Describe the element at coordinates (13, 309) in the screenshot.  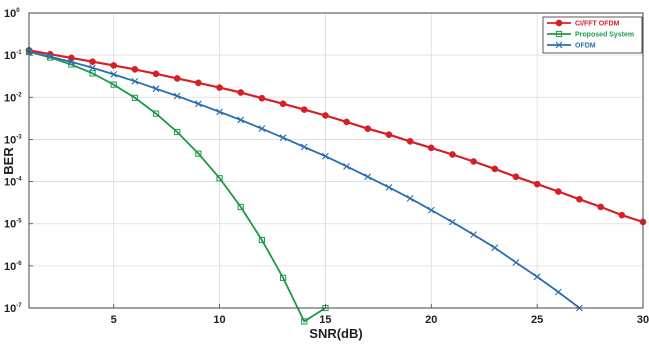
I see `y-tick-label: 10⁻⁷` at that location.